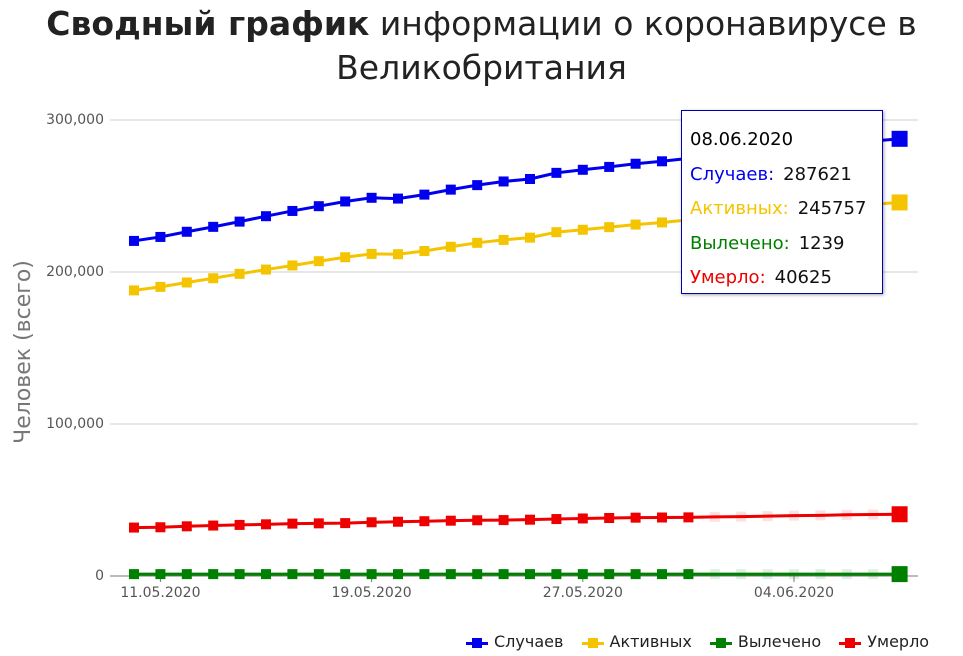  What do you see at coordinates (583, 593) in the screenshot?
I see `x-tick-label: 27.05.2020` at bounding box center [583, 593].